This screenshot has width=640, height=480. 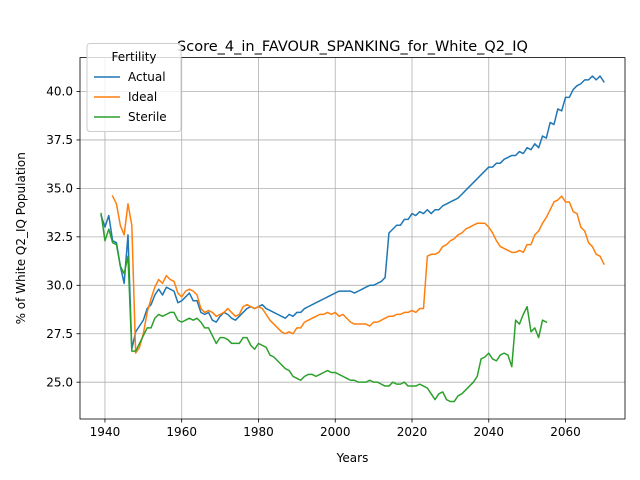 What do you see at coordinates (147, 117) in the screenshot?
I see `legend-label-sterile: Sterile` at bounding box center [147, 117].